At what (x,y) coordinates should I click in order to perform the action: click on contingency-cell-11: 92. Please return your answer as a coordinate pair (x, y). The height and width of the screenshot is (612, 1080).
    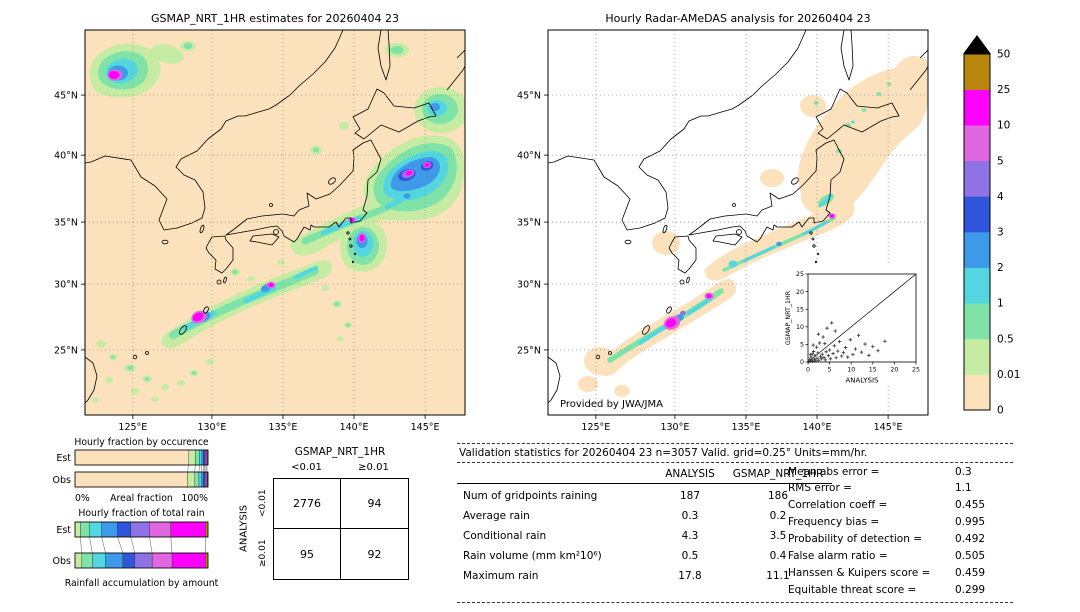
    Looking at the image, I should click on (374, 554).